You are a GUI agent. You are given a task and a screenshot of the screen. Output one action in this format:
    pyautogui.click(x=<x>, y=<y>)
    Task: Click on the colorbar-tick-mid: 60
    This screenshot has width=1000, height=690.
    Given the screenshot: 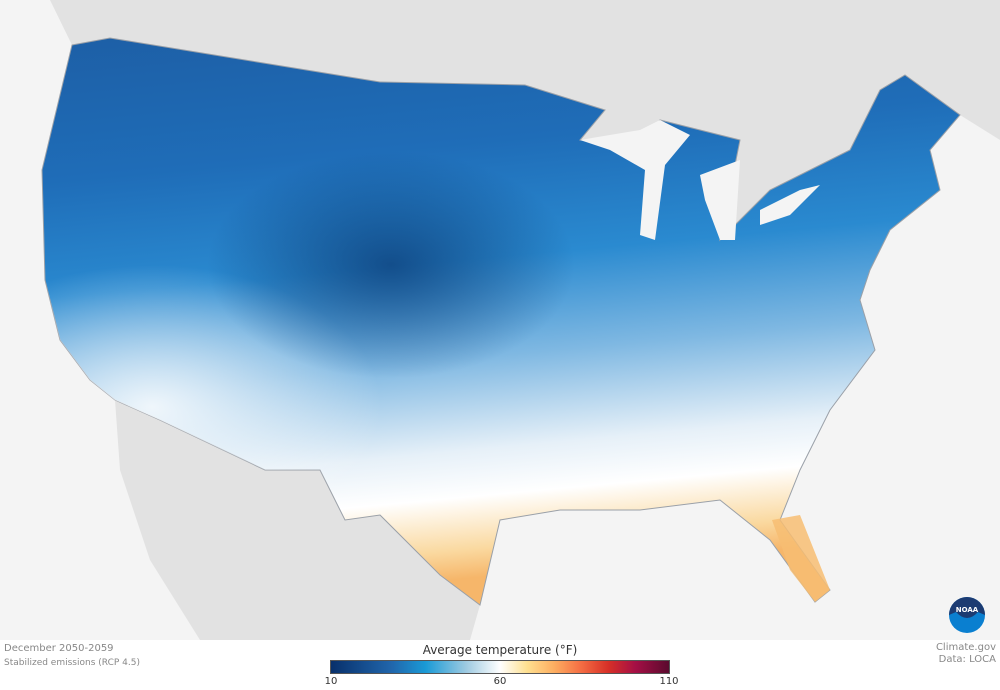 What is the action you would take?
    pyautogui.click(x=500, y=681)
    